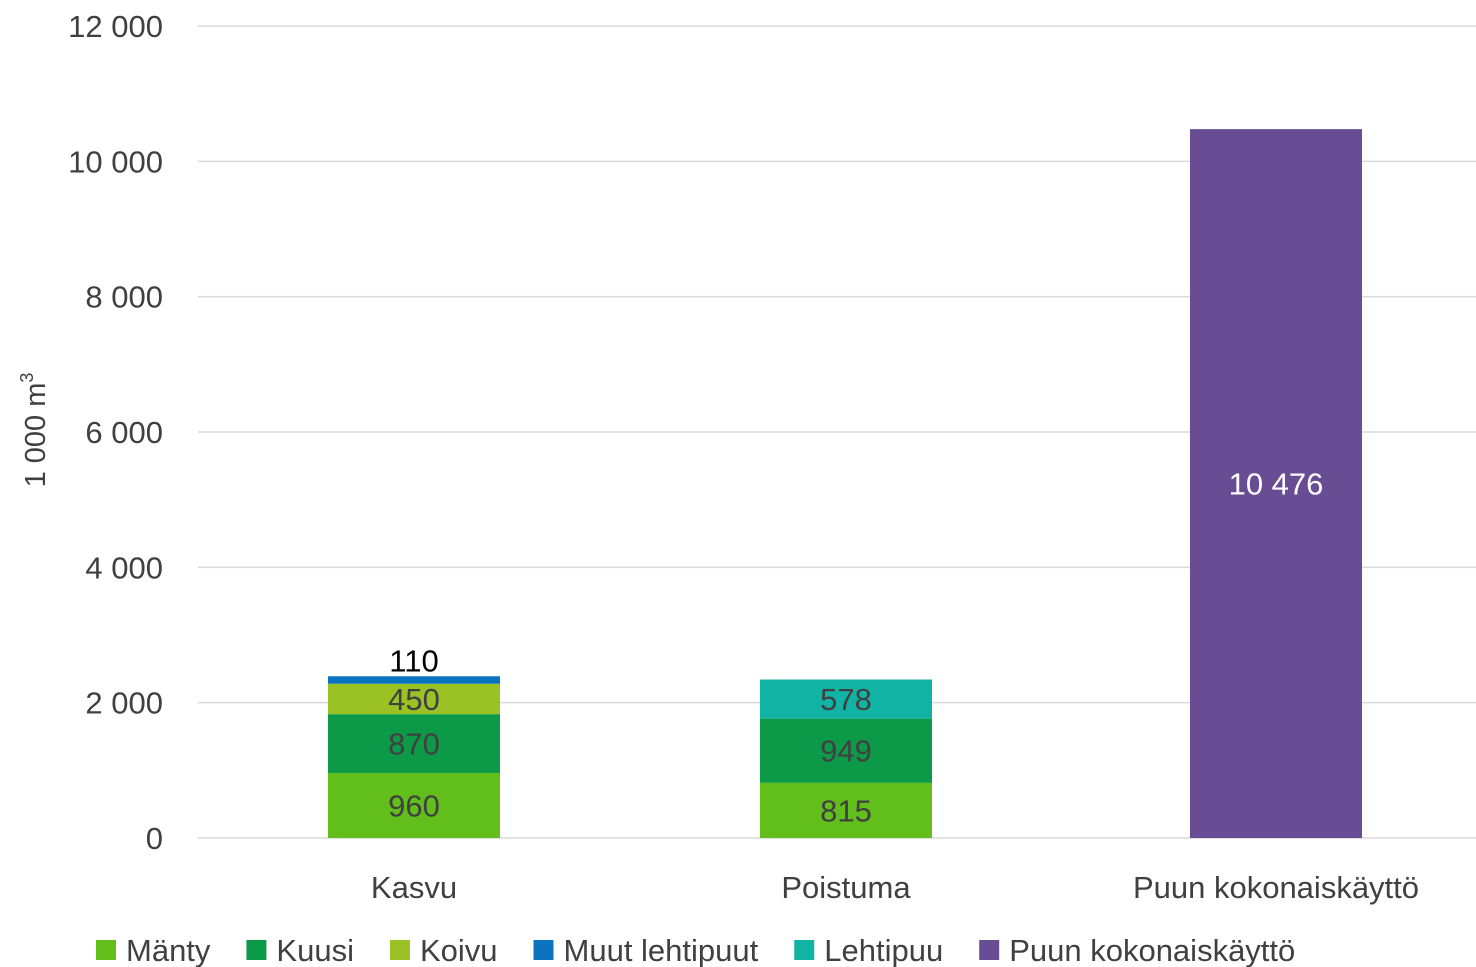  I want to click on data-label-manty-poistuma: 815, so click(846, 810).